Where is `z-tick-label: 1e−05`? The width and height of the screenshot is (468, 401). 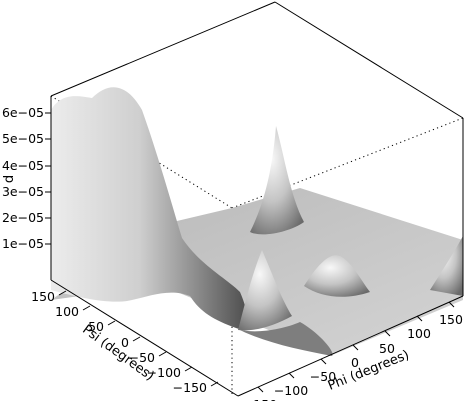
z-tick-label: 1e−05 is located at coordinates (23, 243).